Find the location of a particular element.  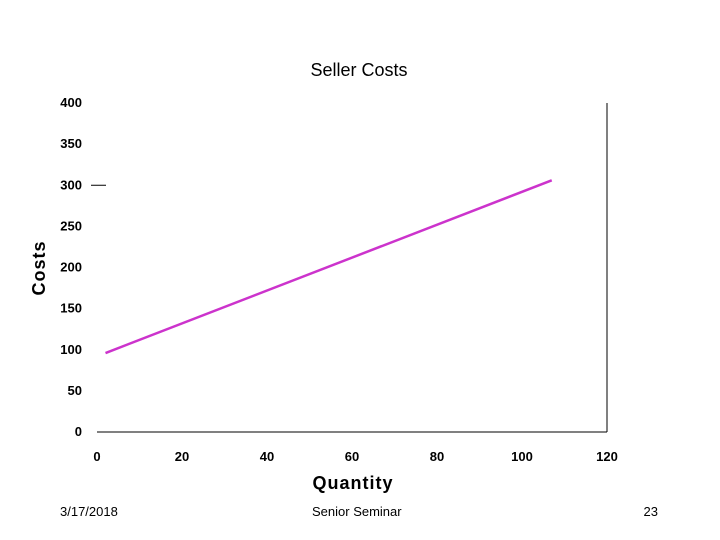

y-axis-ticks: 0 50 100 150 200 250 300 350 400 is located at coordinates (71, 267).